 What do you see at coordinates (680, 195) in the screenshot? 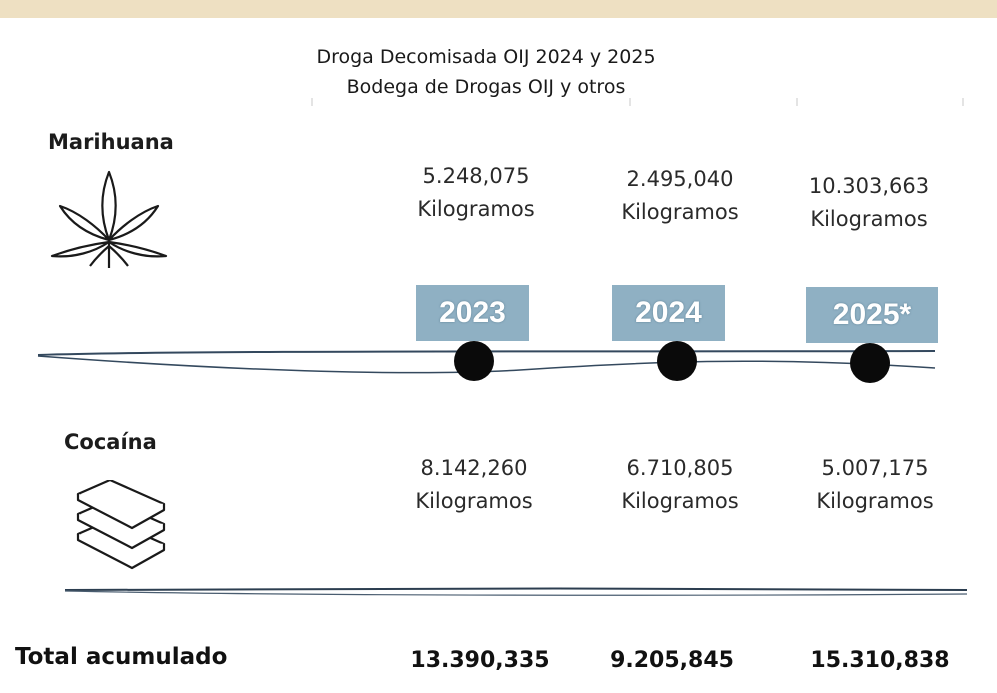
I see `marihuana-value-2024: 2.495,040 Kilogramos` at bounding box center [680, 195].